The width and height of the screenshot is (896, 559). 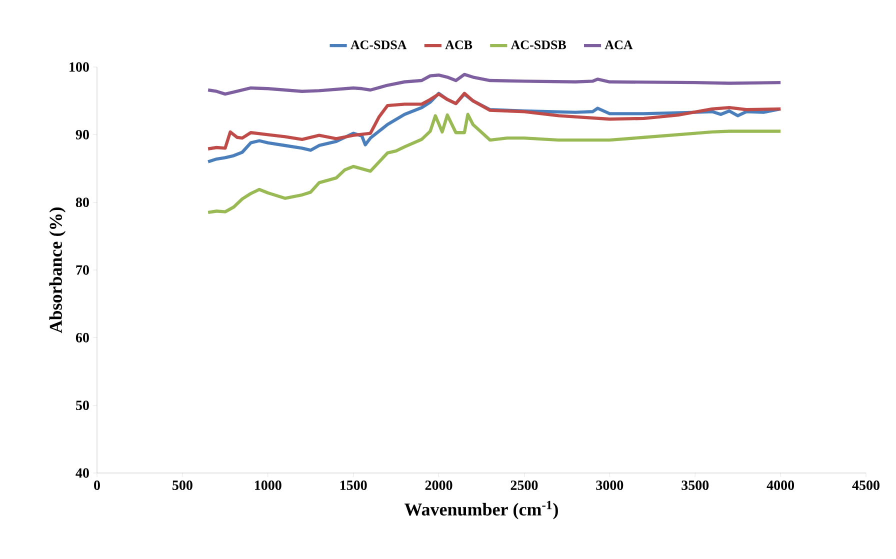 What do you see at coordinates (82, 270) in the screenshot?
I see `y-tick-label: 70` at bounding box center [82, 270].